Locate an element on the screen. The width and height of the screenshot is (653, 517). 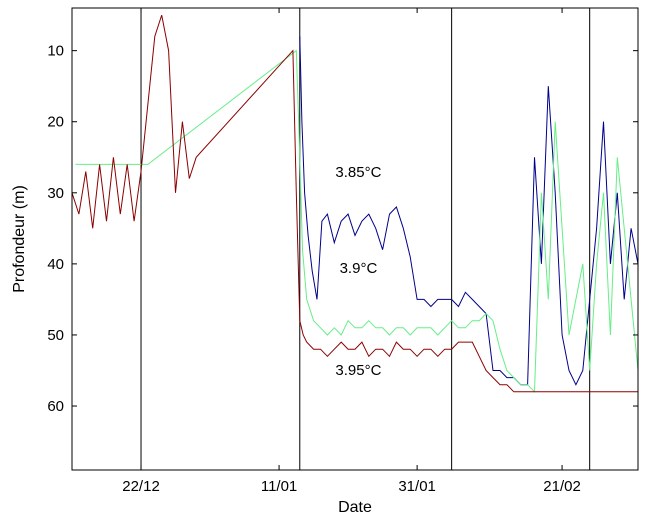
x-tick-label-22/12: 22/12 is located at coordinates (141, 486).